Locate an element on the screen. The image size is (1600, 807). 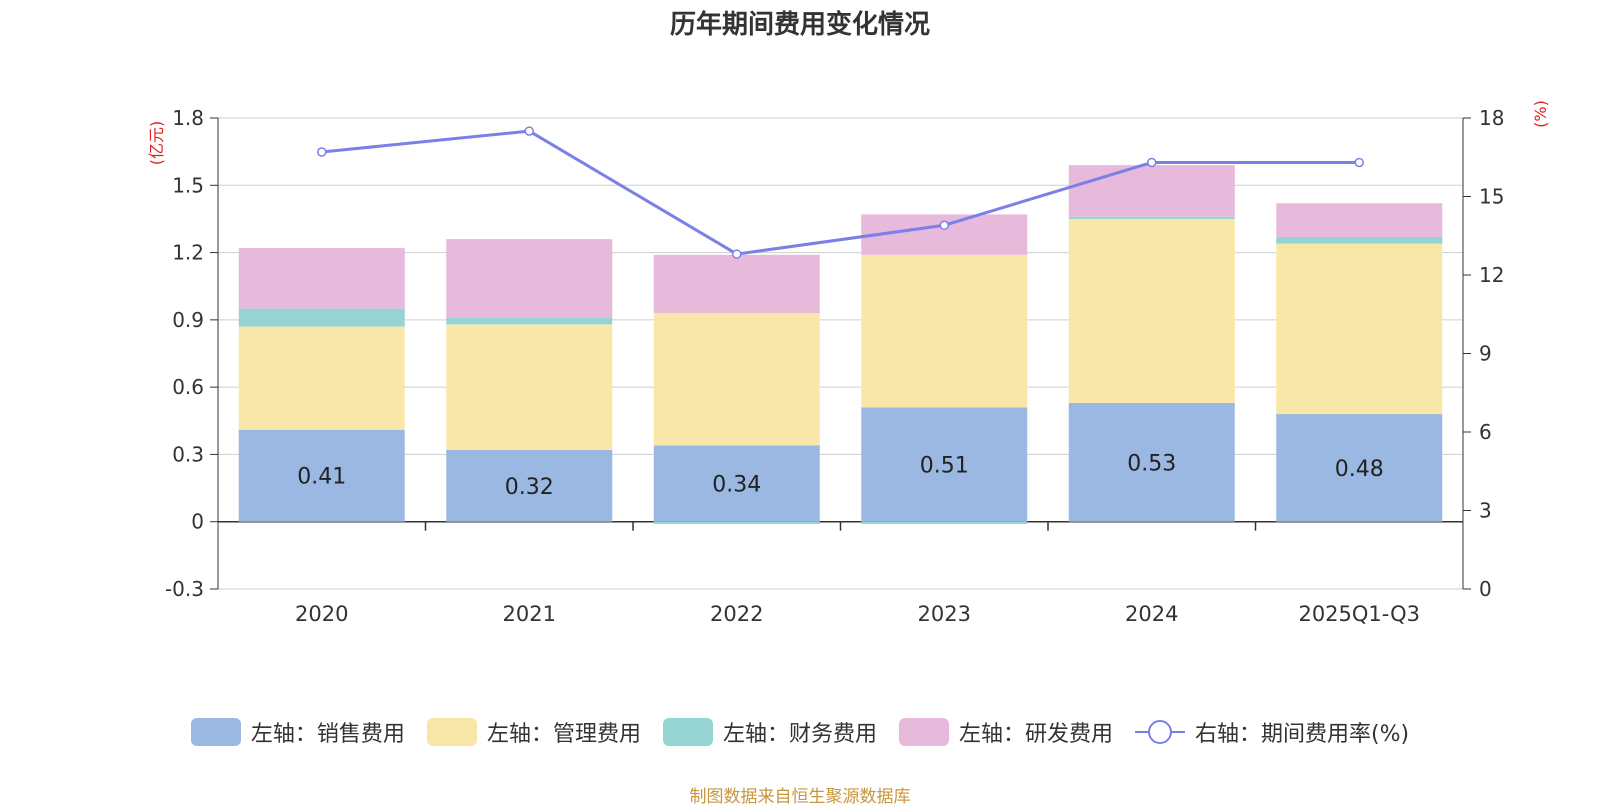
expense-rate-point-2020 is located at coordinates (322, 152).